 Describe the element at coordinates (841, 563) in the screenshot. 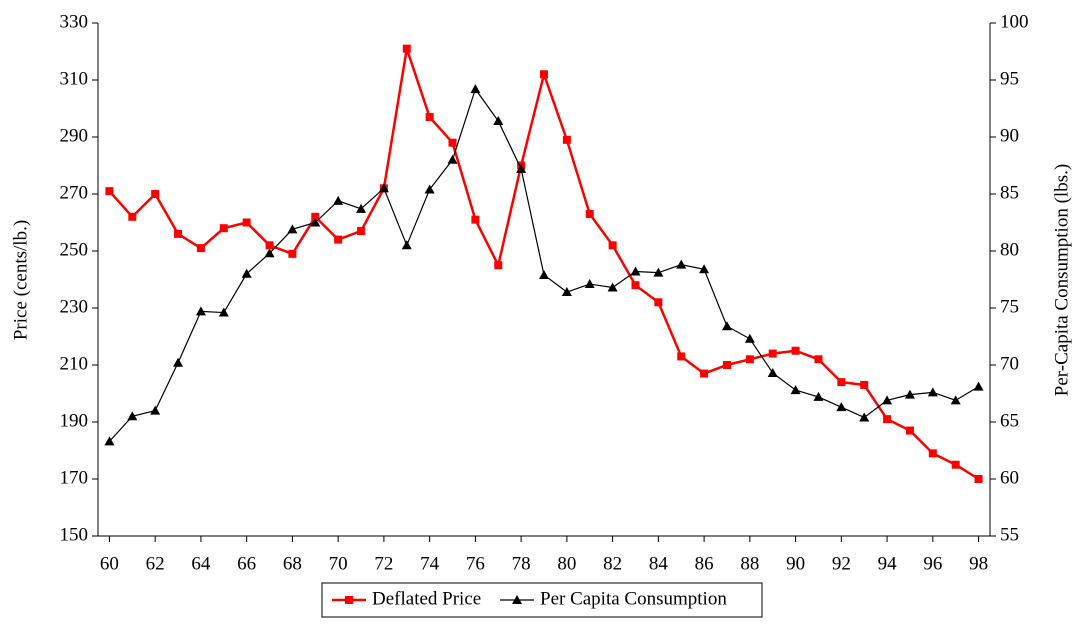

I see `x-tick-label: 92` at that location.